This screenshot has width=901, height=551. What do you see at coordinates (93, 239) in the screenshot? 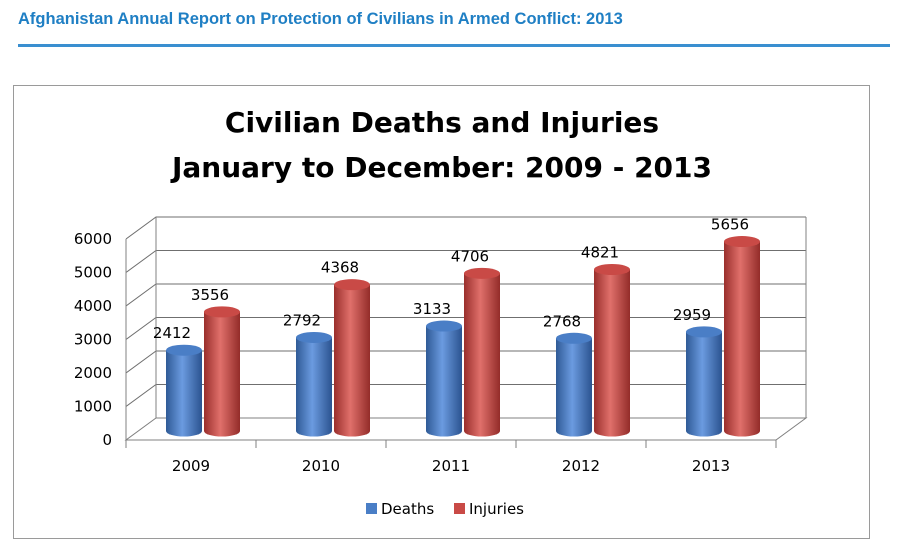
I see `y-tick-label: 6000` at bounding box center [93, 239].